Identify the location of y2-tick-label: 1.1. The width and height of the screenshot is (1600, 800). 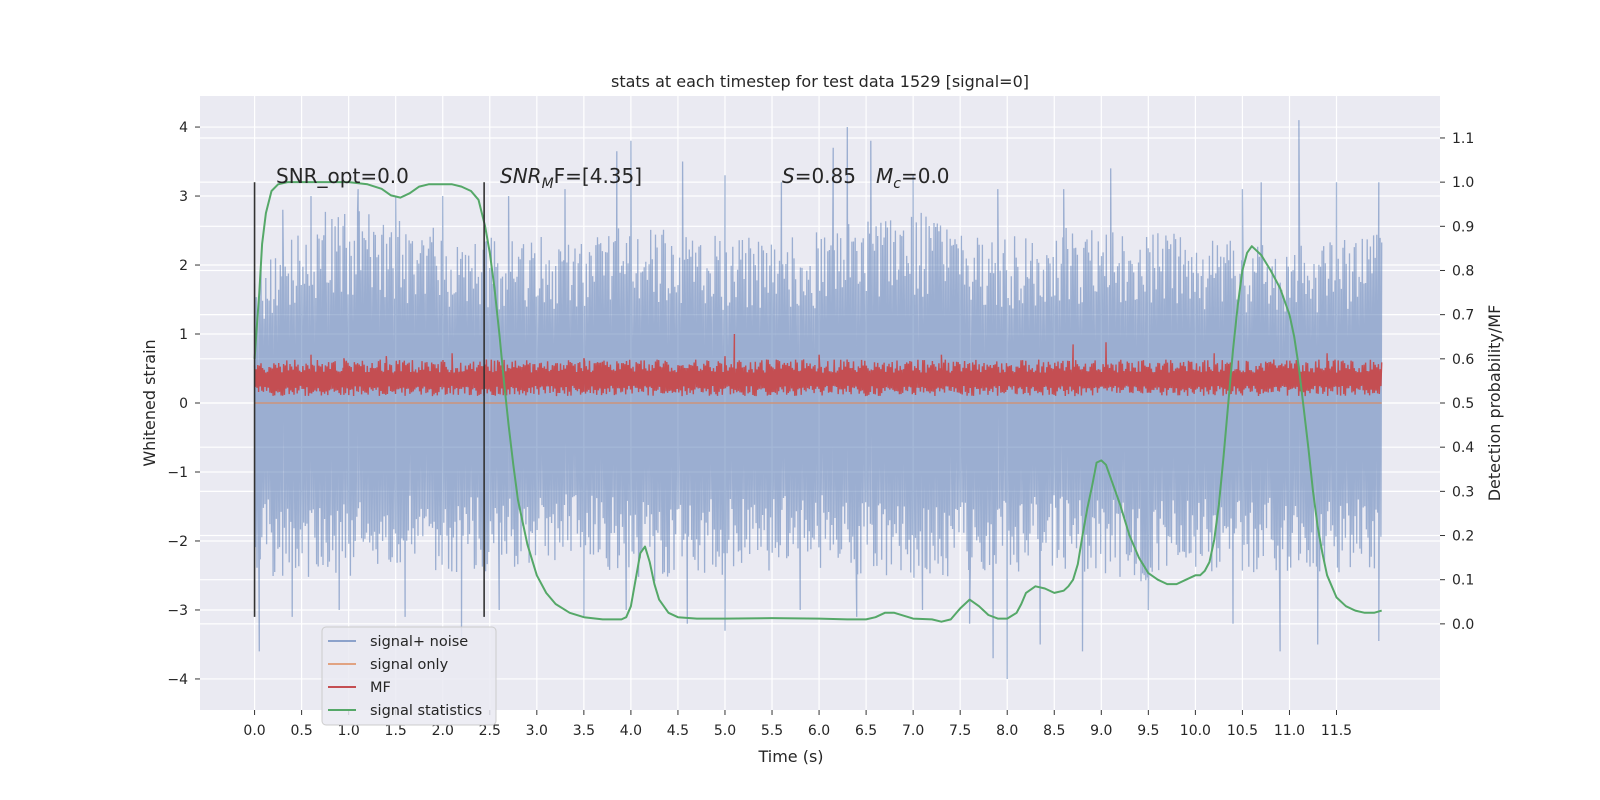
(1463, 139).